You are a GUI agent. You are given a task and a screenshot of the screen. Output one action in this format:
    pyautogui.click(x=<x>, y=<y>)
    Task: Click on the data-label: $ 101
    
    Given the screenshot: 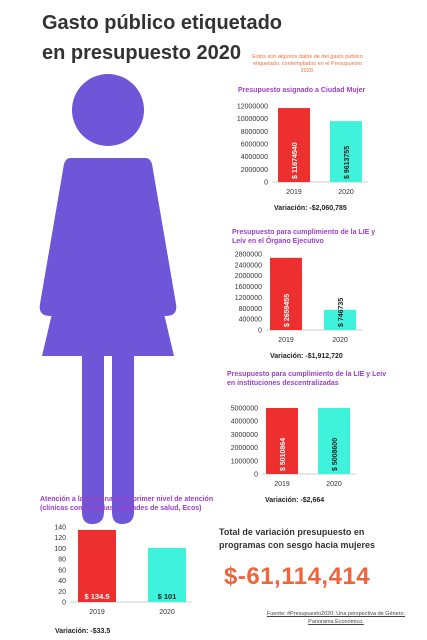 What is the action you would take?
    pyautogui.click(x=167, y=596)
    